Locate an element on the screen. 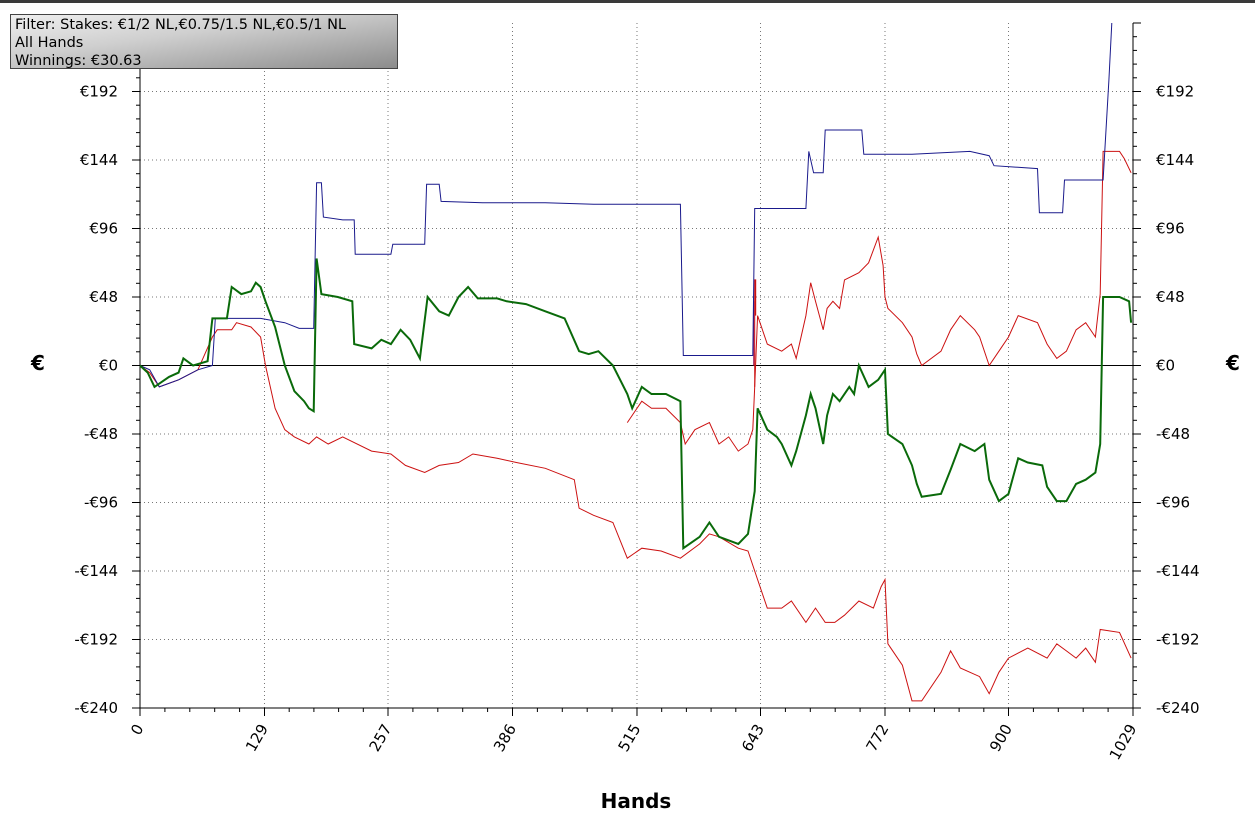  x-tick-label: 772 is located at coordinates (878, 738).